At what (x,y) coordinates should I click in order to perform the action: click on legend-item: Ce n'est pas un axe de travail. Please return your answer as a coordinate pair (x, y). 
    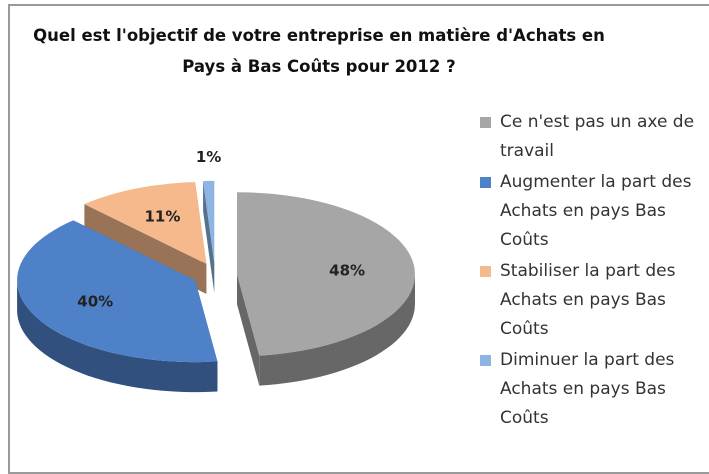
    Looking at the image, I should click on (593, 137).